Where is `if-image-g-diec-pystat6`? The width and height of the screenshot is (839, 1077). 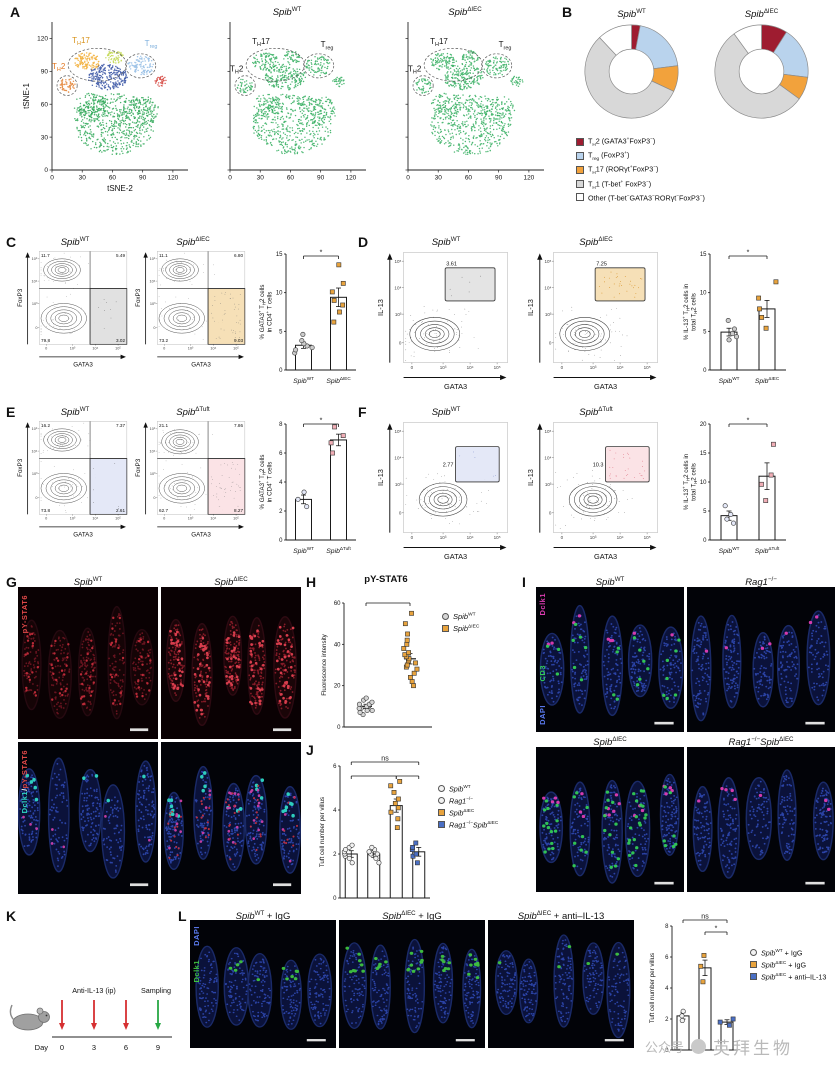 if-image-g-diec-pystat6 is located at coordinates (231, 663).